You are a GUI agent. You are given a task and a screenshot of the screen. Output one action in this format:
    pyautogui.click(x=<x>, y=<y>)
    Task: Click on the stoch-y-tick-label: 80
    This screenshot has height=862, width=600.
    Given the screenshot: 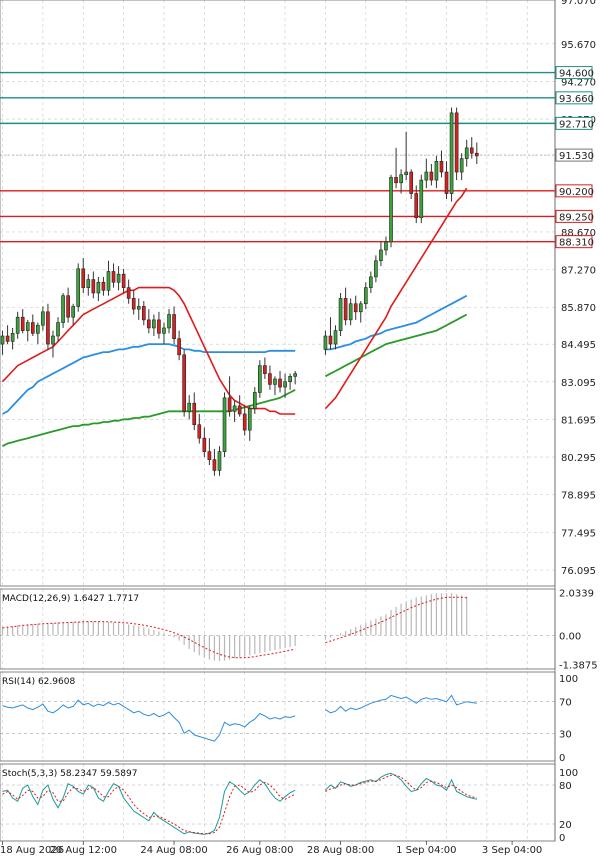 What is the action you would take?
    pyautogui.click(x=565, y=786)
    